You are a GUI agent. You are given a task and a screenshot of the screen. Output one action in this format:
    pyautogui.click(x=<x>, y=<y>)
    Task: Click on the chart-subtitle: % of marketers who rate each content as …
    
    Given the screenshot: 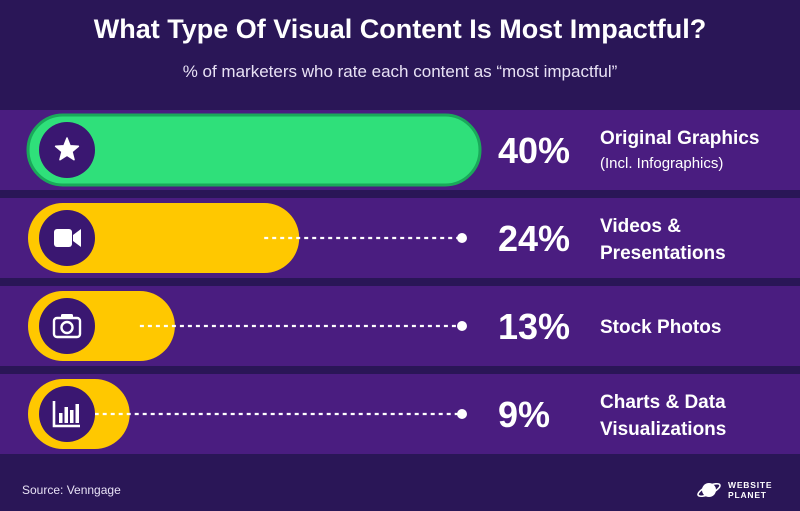 What is the action you would take?
    pyautogui.click(x=400, y=71)
    